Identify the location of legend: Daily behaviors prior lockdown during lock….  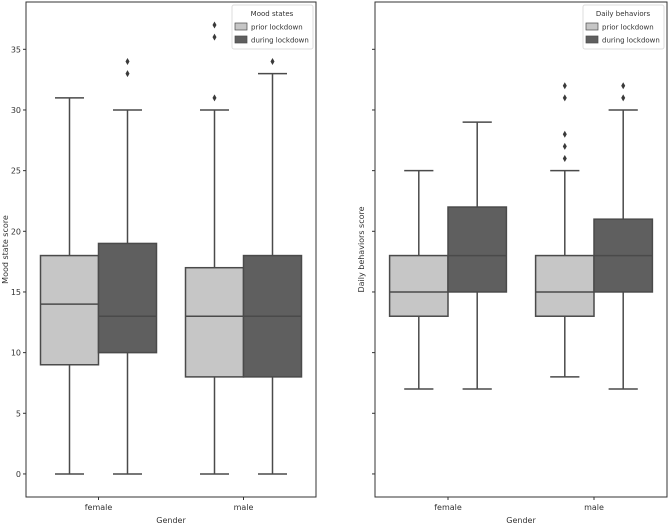
(623, 27).